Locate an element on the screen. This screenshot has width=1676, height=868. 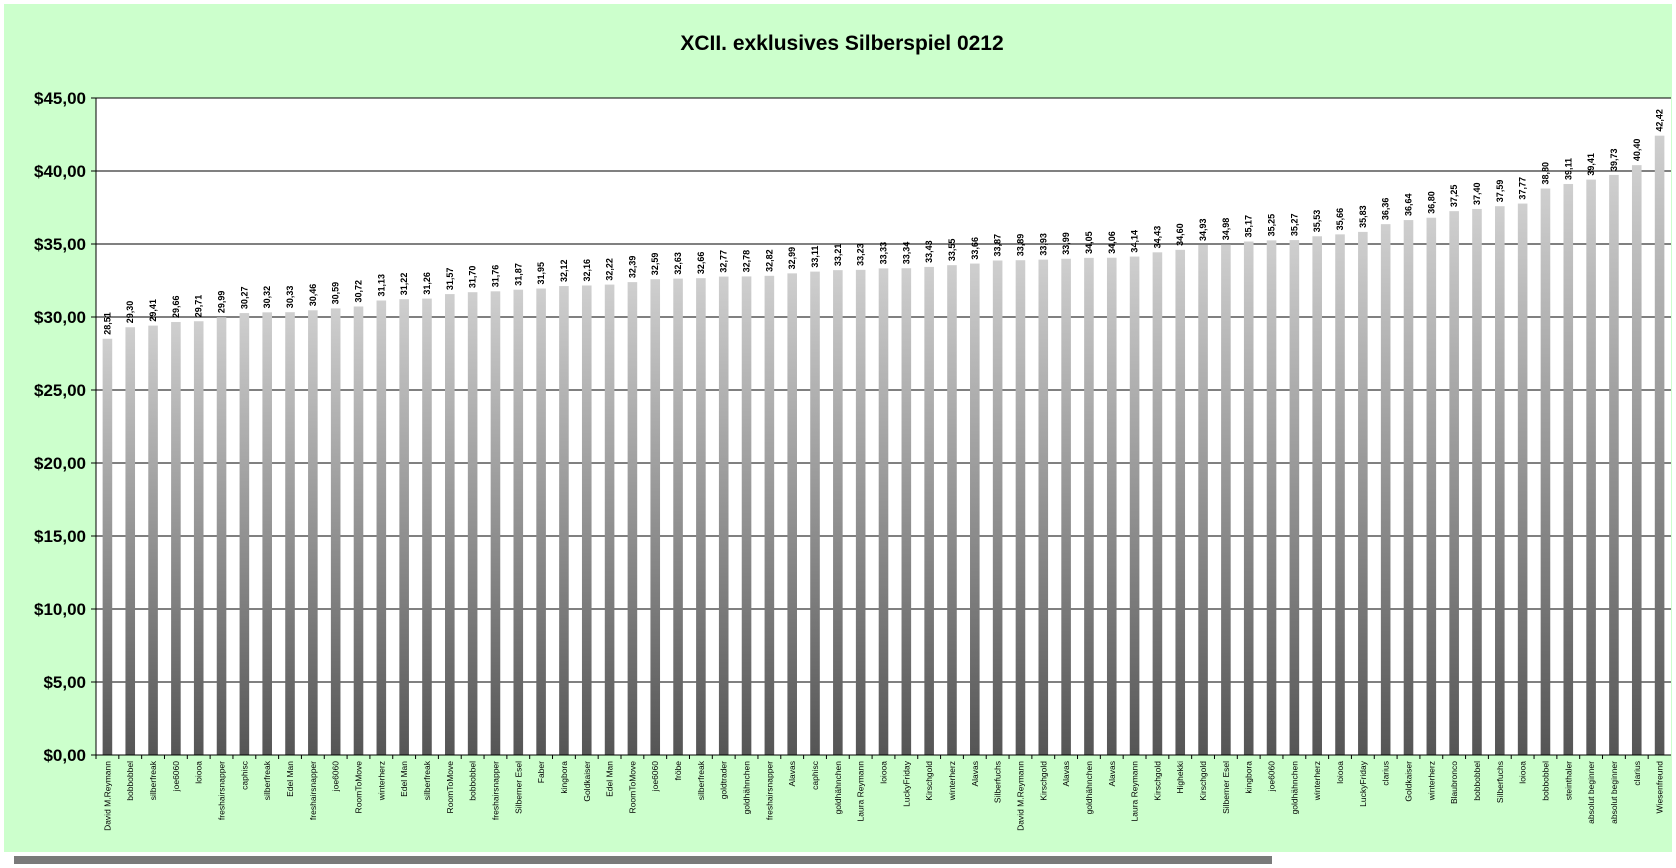
bar-value-label: 30,46 is located at coordinates (313, 295).